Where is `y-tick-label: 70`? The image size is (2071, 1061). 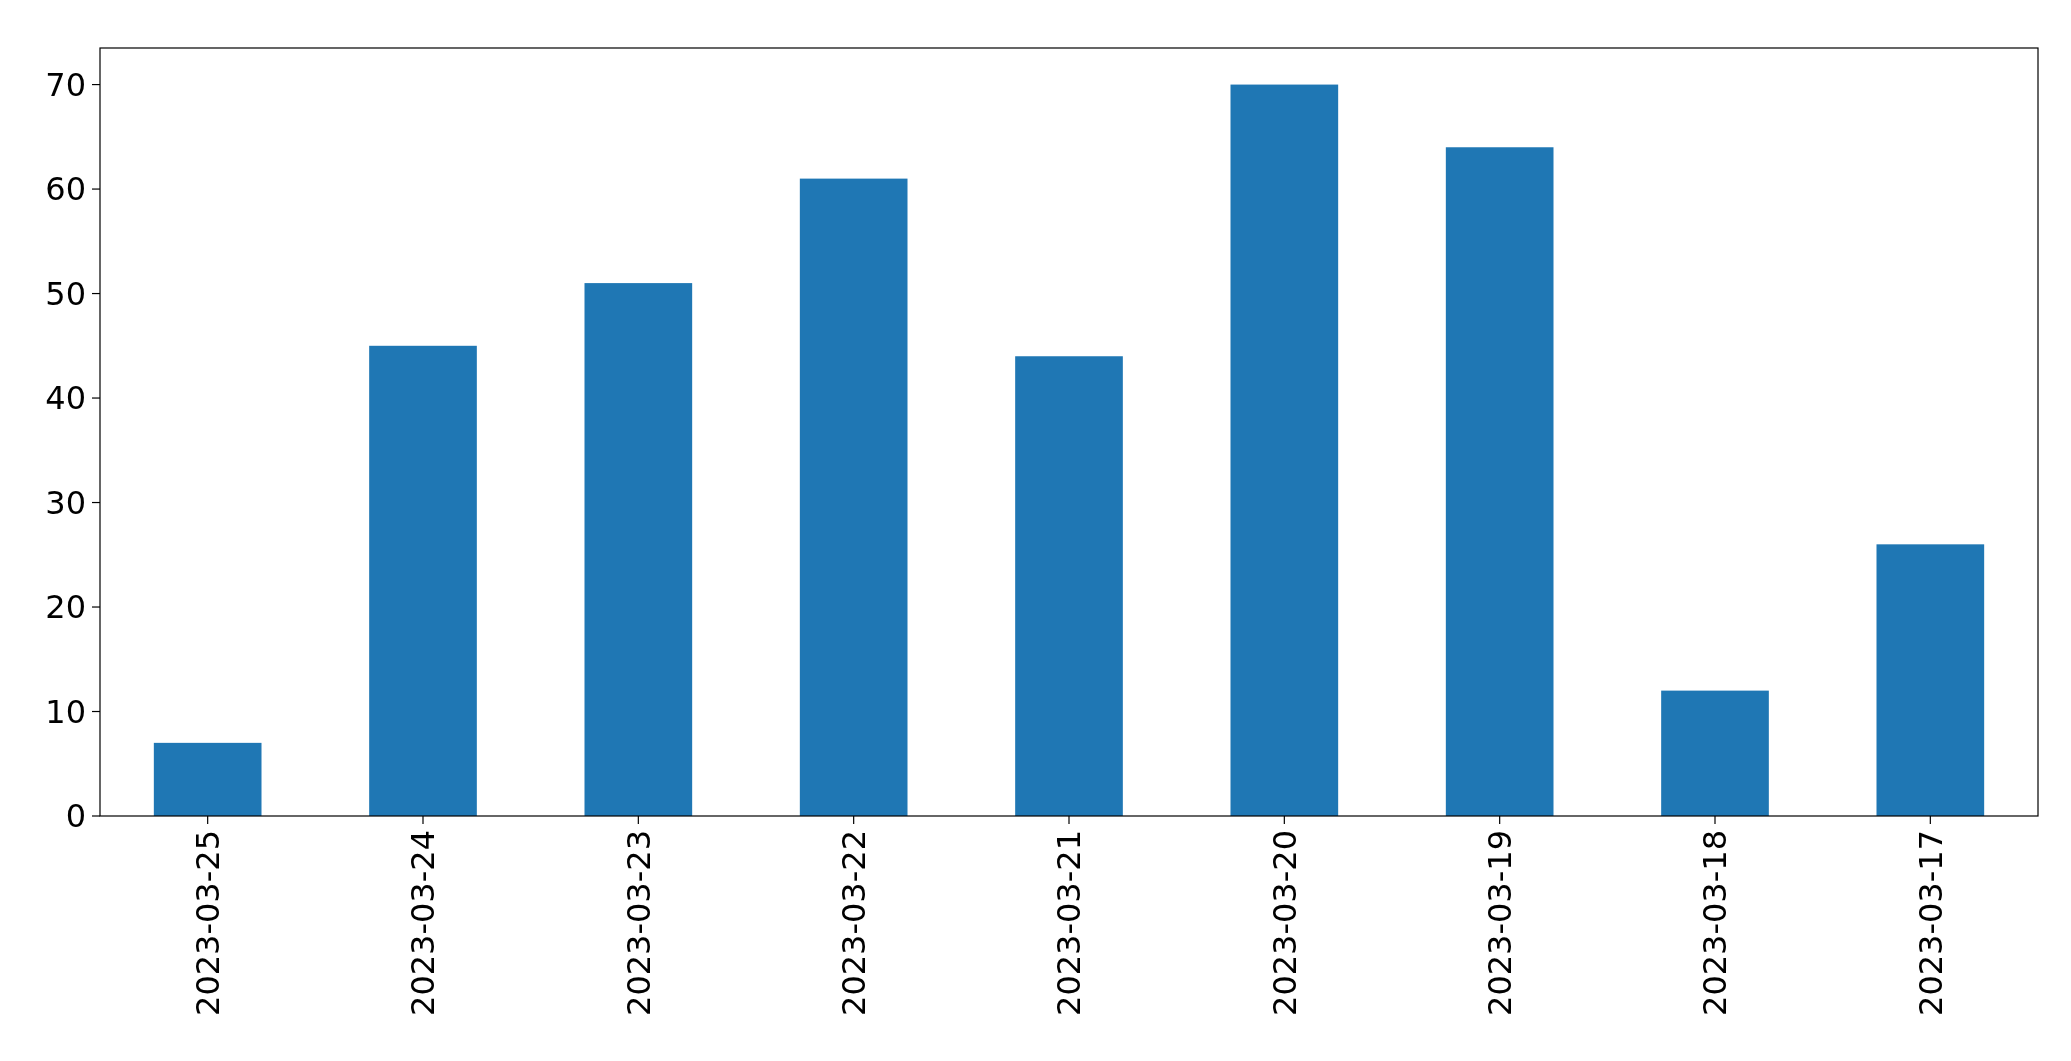
y-tick-label: 70 is located at coordinates (65, 84).